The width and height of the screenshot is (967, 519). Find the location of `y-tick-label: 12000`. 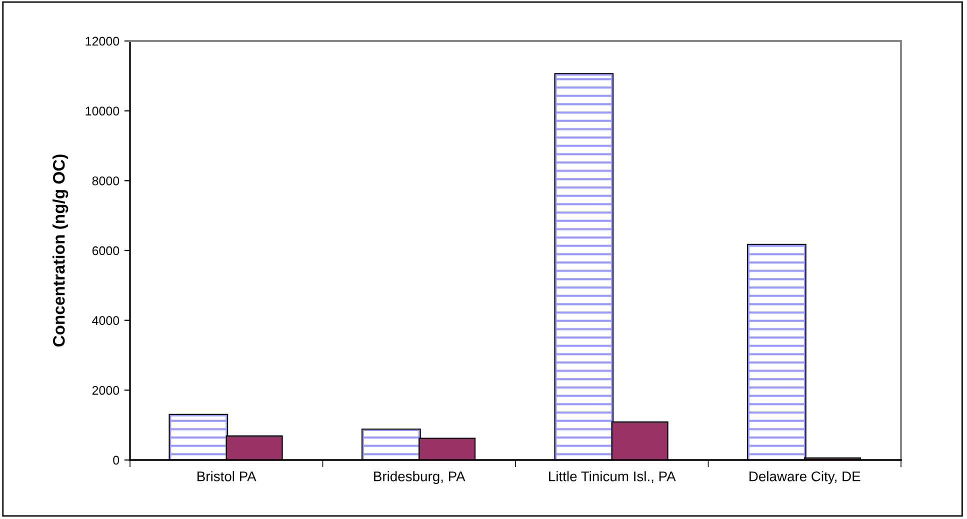

y-tick-label: 12000 is located at coordinates (103, 41).